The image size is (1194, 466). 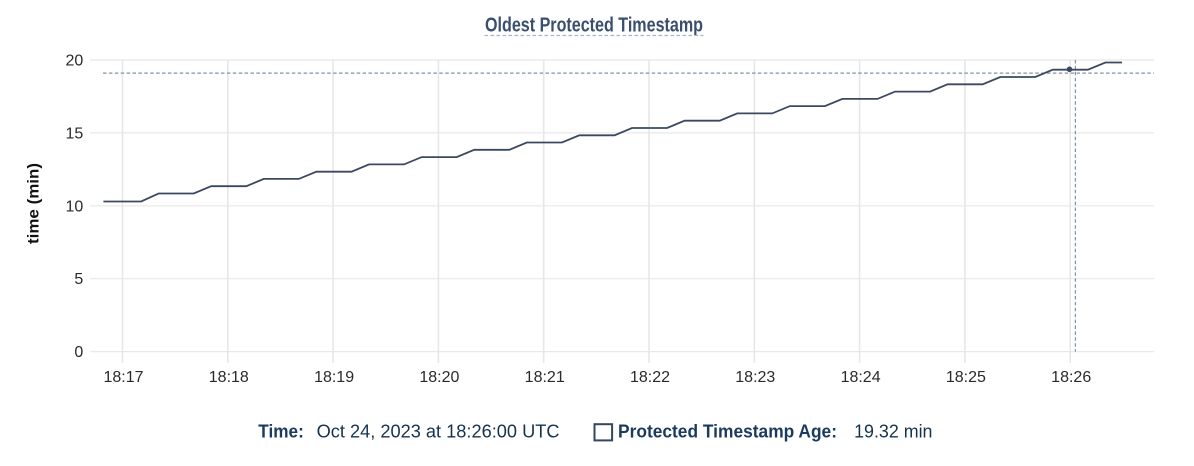 What do you see at coordinates (755, 377) in the screenshot?
I see `svg-text: 18:23` at bounding box center [755, 377].